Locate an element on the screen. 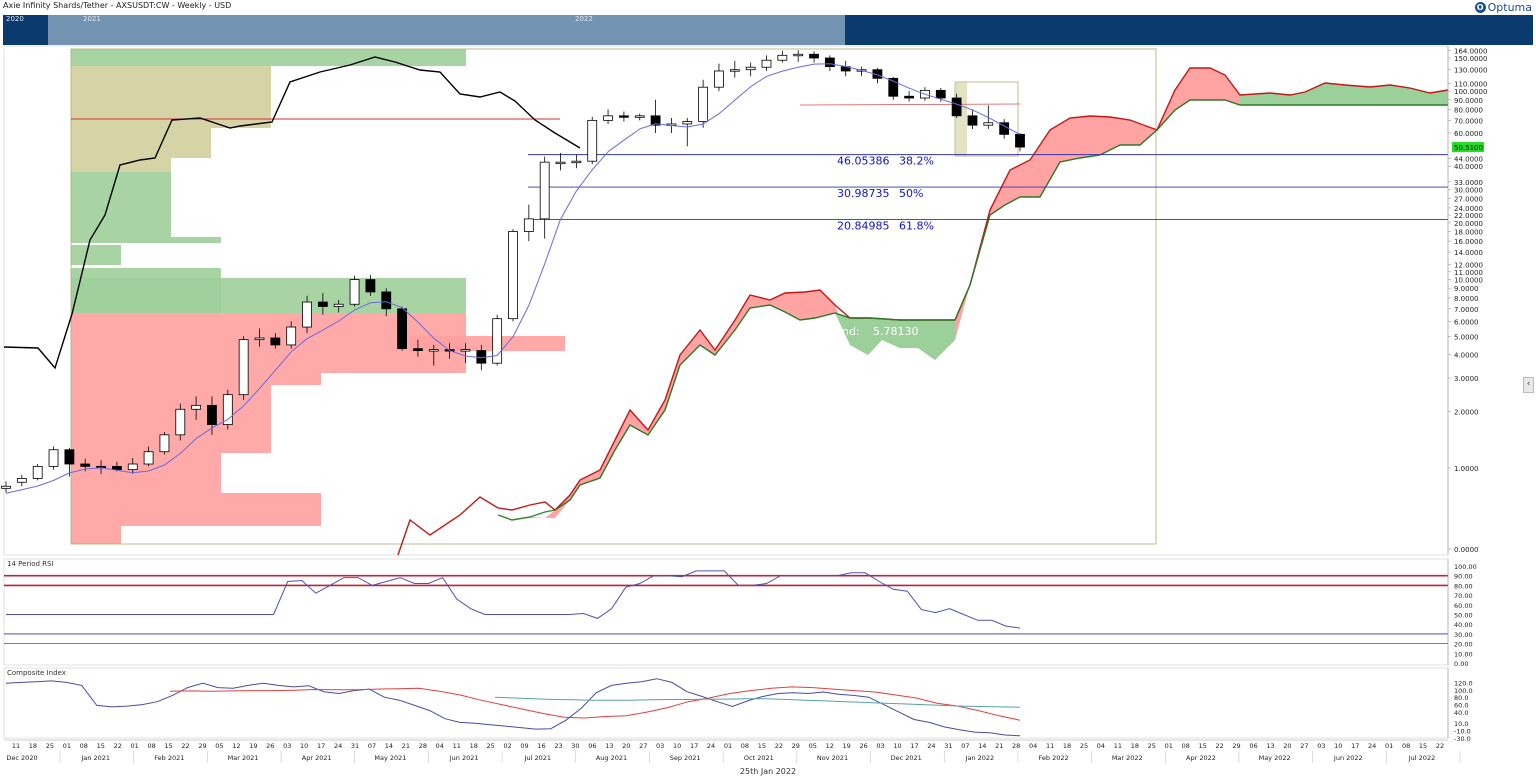 The image size is (1536, 783). month-label: Nov 2021 is located at coordinates (832, 758).